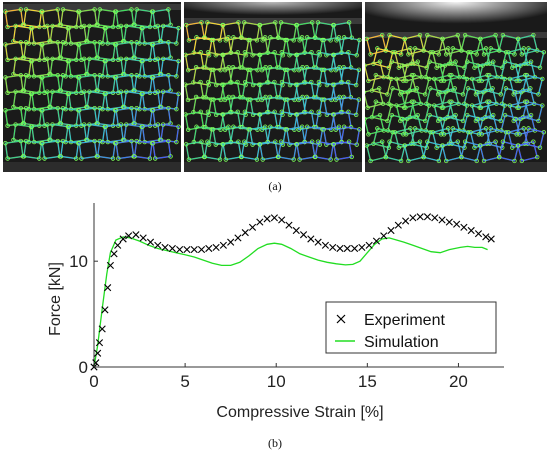  I want to click on x-tick-label: 10, so click(276, 381).